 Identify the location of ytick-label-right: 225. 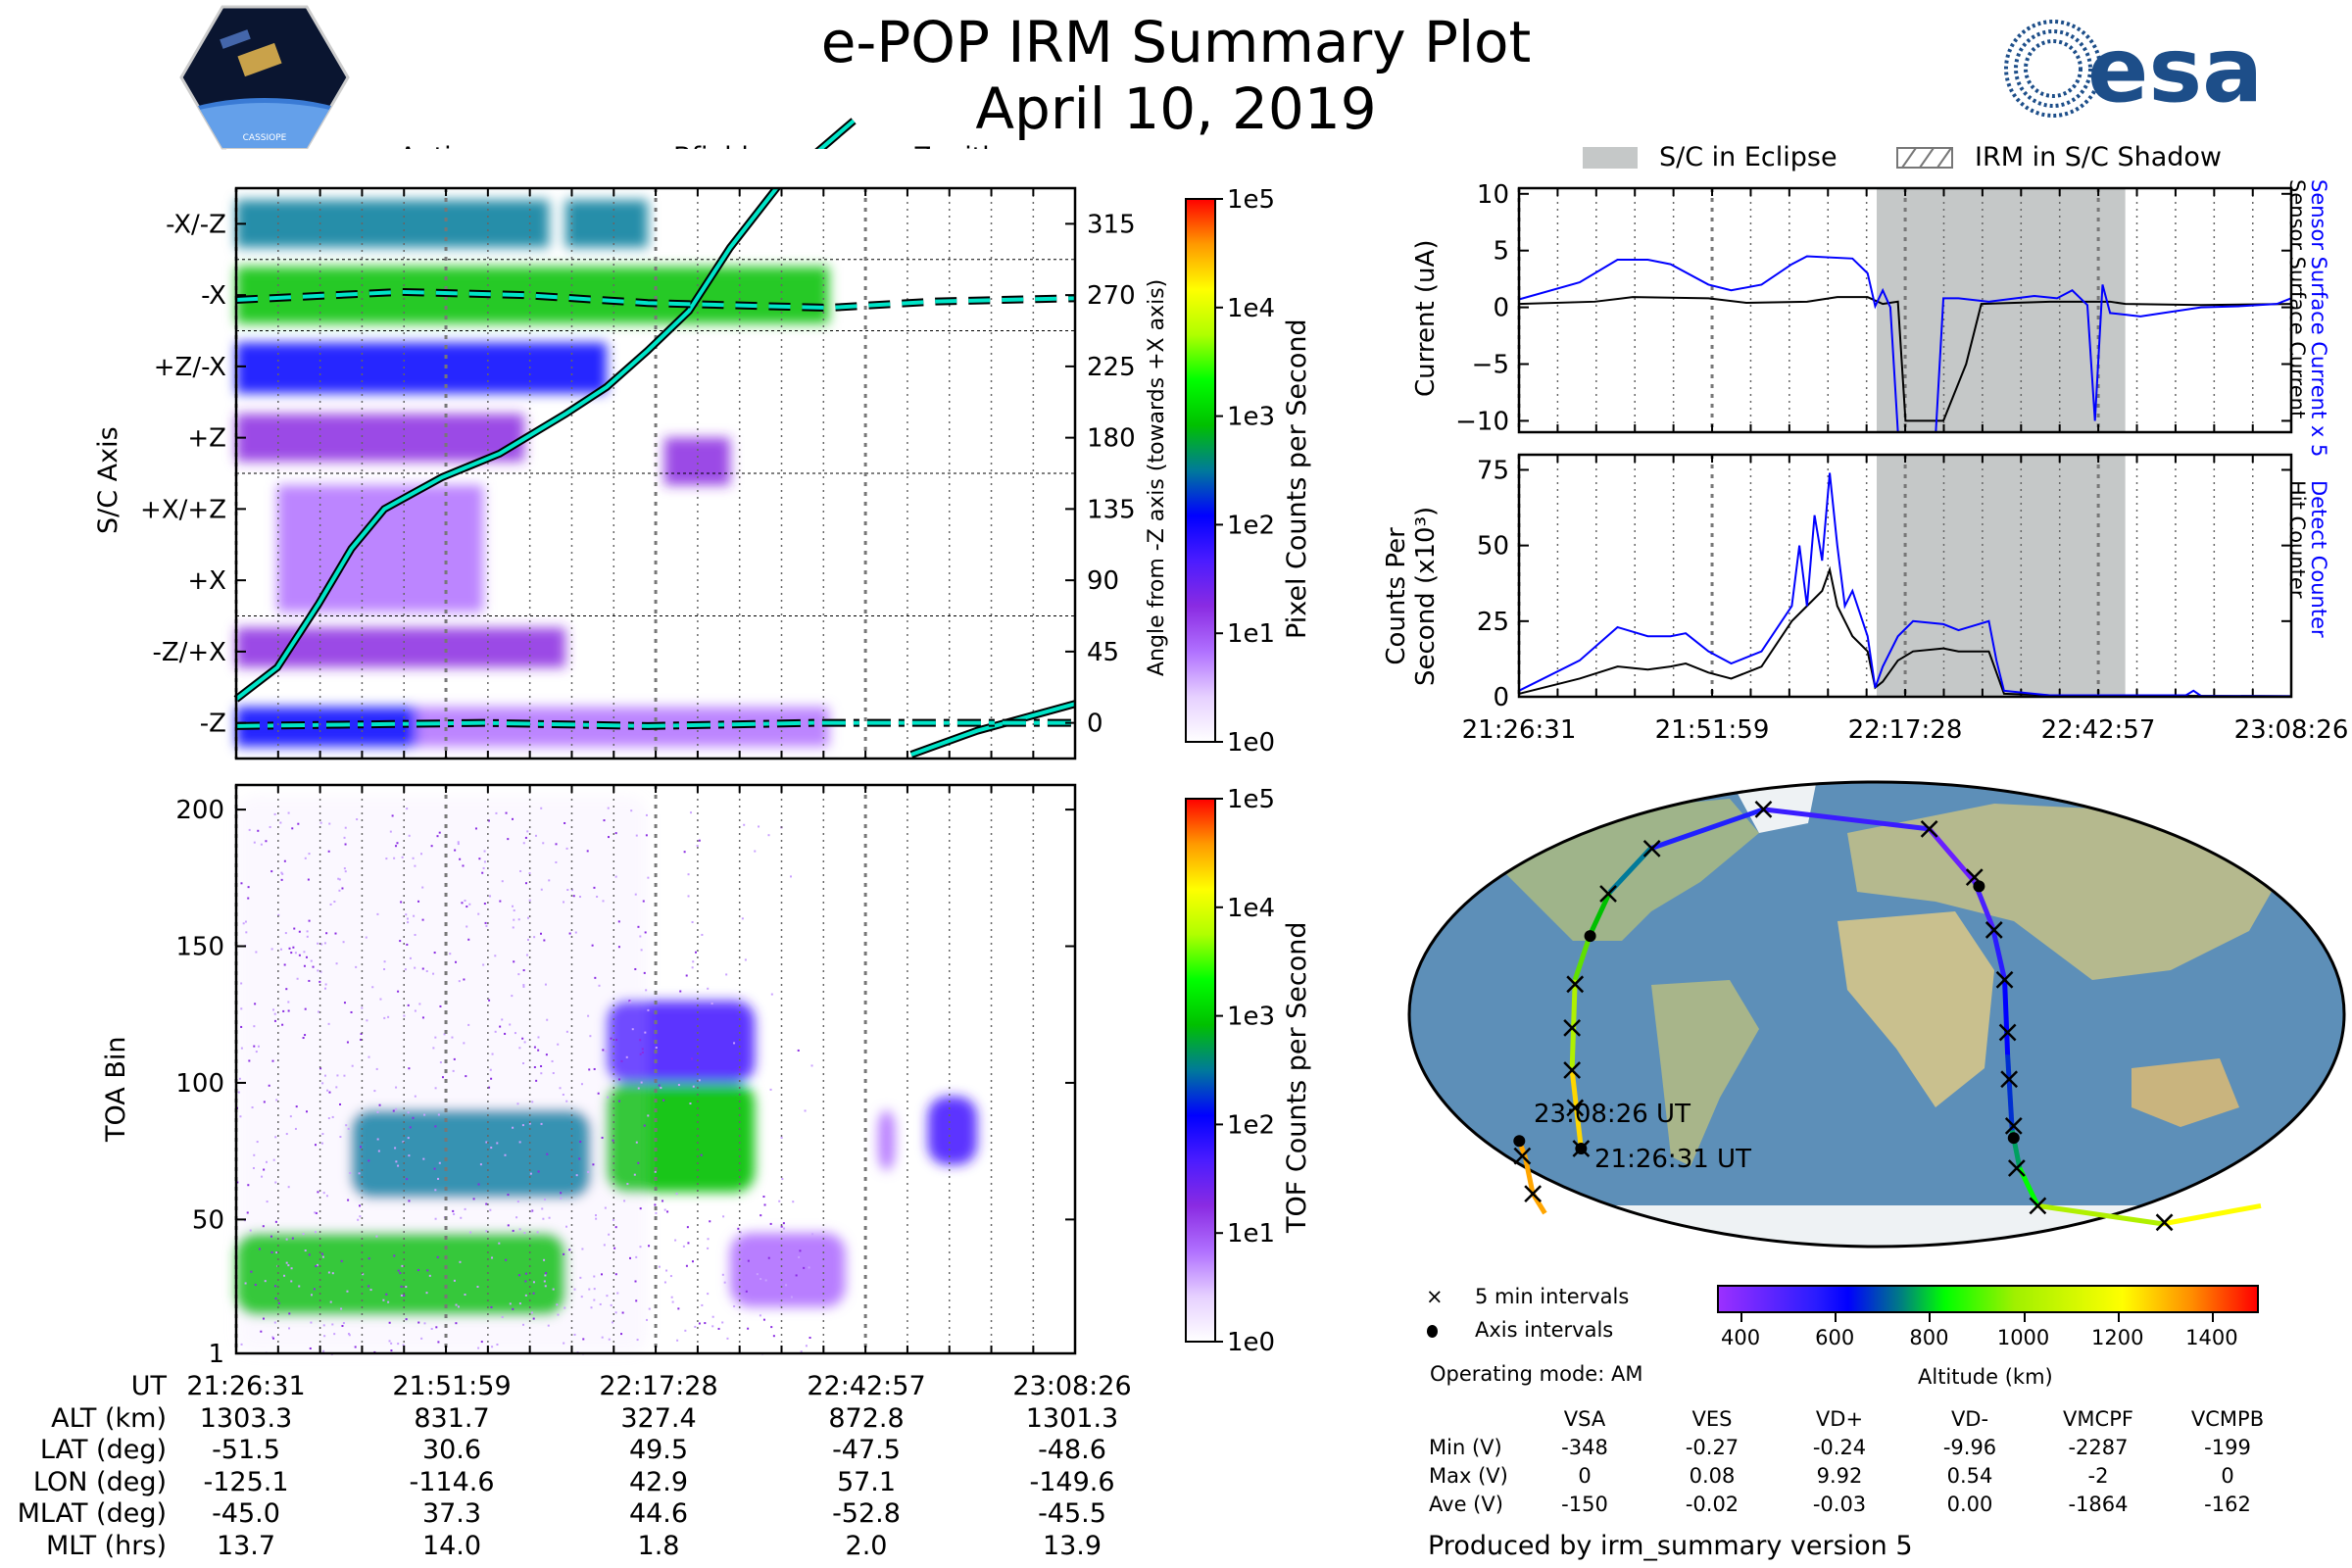
(1111, 367).